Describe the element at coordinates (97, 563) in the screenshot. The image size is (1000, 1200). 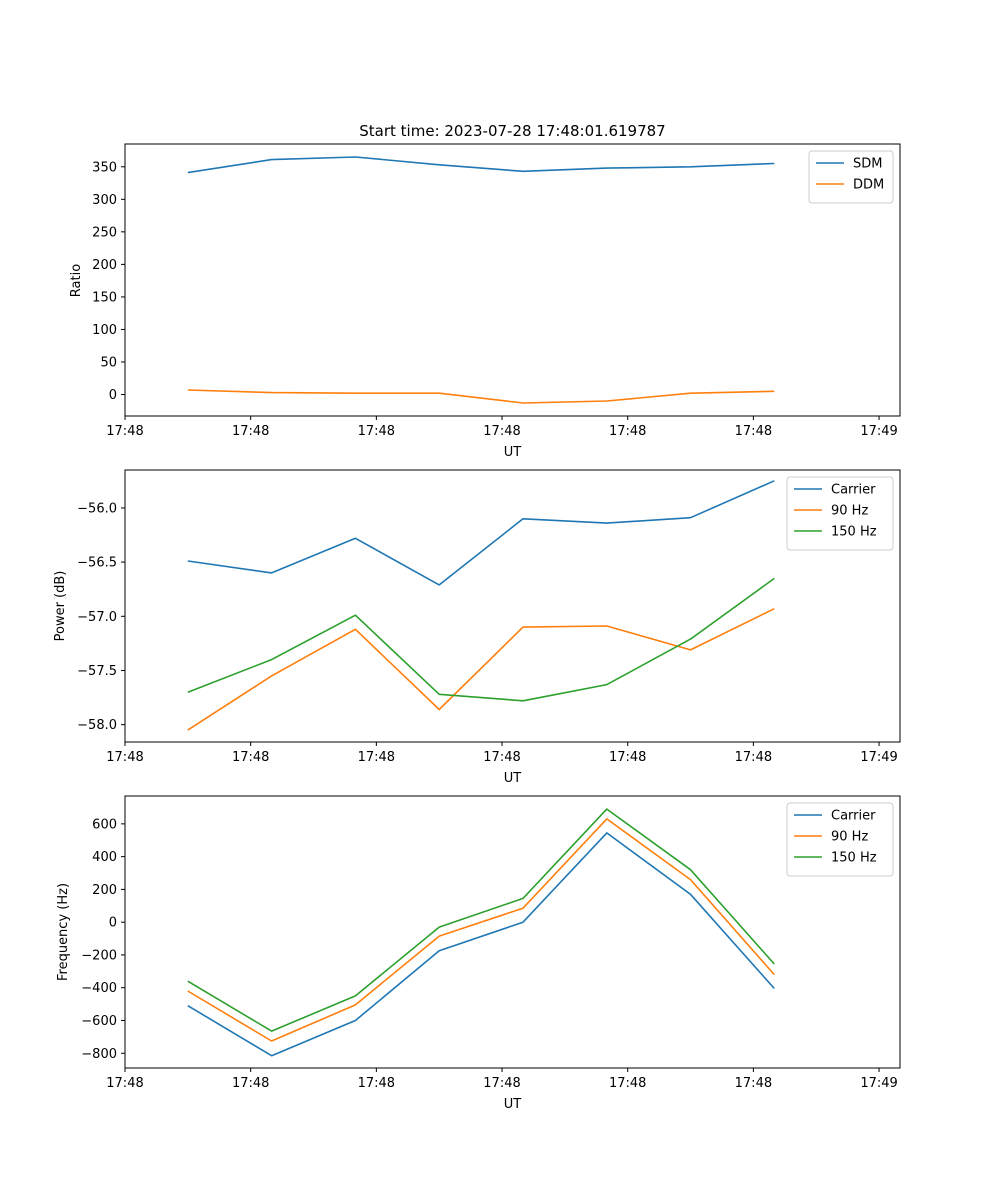
I see `y-tick-label: −56.5` at that location.